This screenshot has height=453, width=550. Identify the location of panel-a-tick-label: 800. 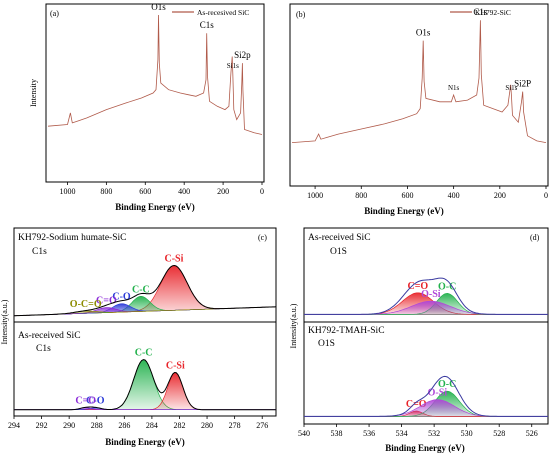
(106, 191).